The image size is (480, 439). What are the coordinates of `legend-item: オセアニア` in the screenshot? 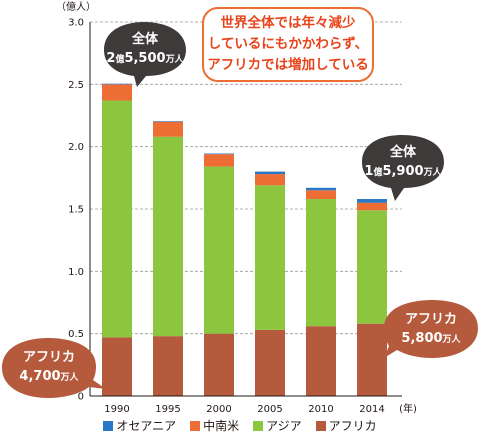 It's located at (139, 425).